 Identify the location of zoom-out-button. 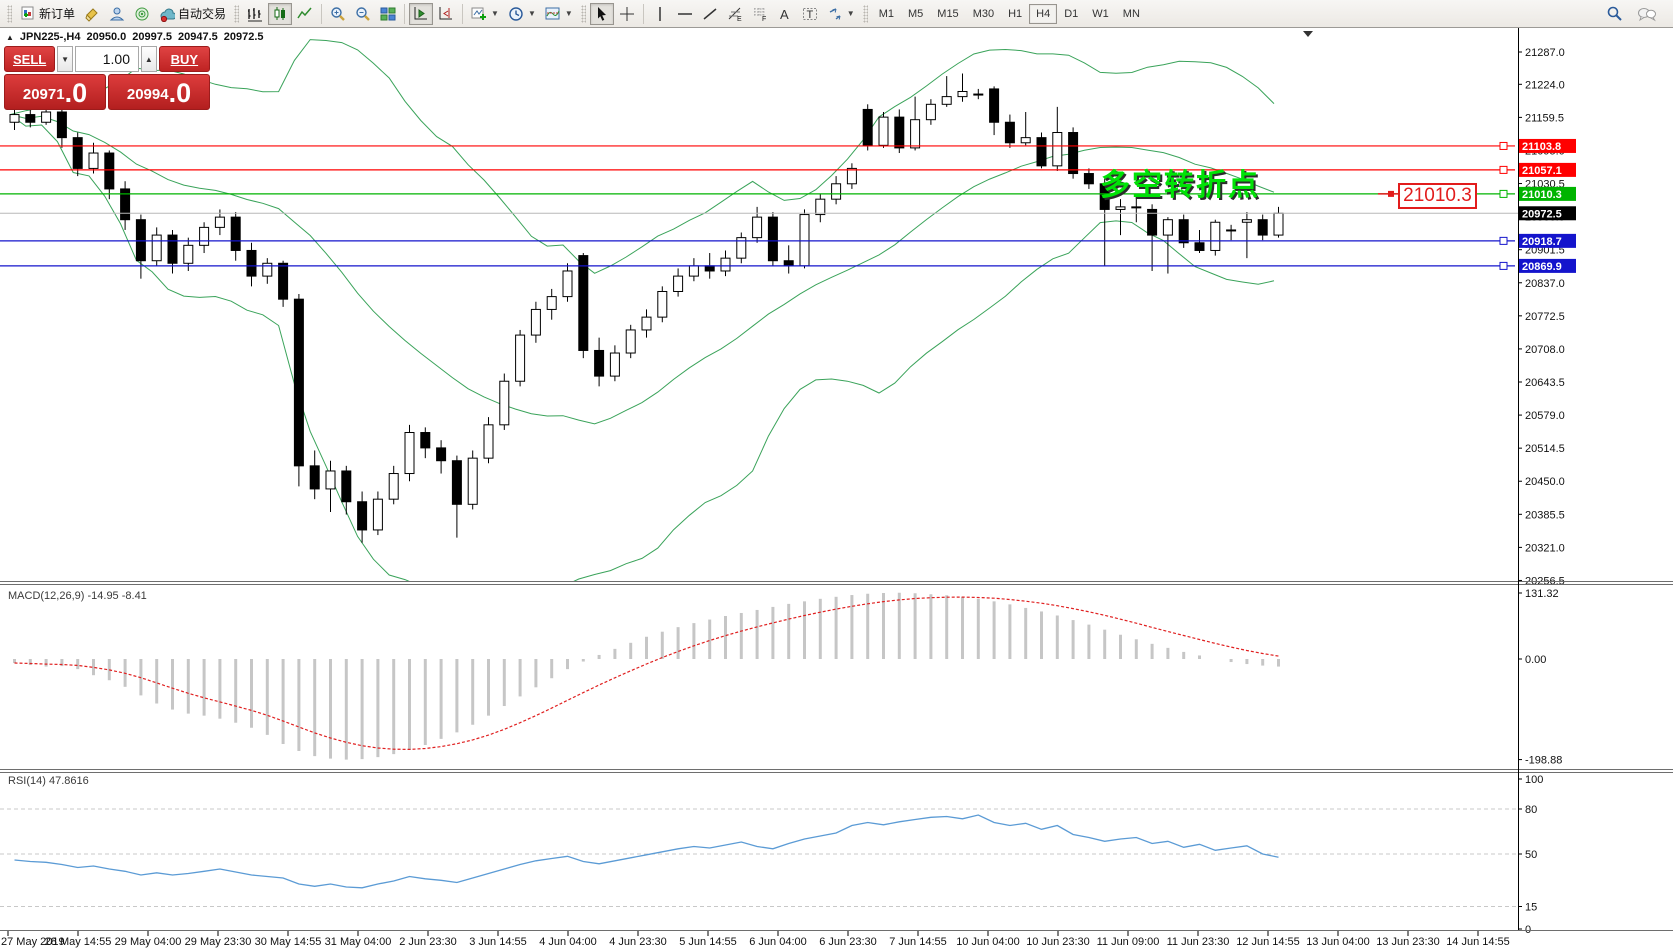
(363, 14).